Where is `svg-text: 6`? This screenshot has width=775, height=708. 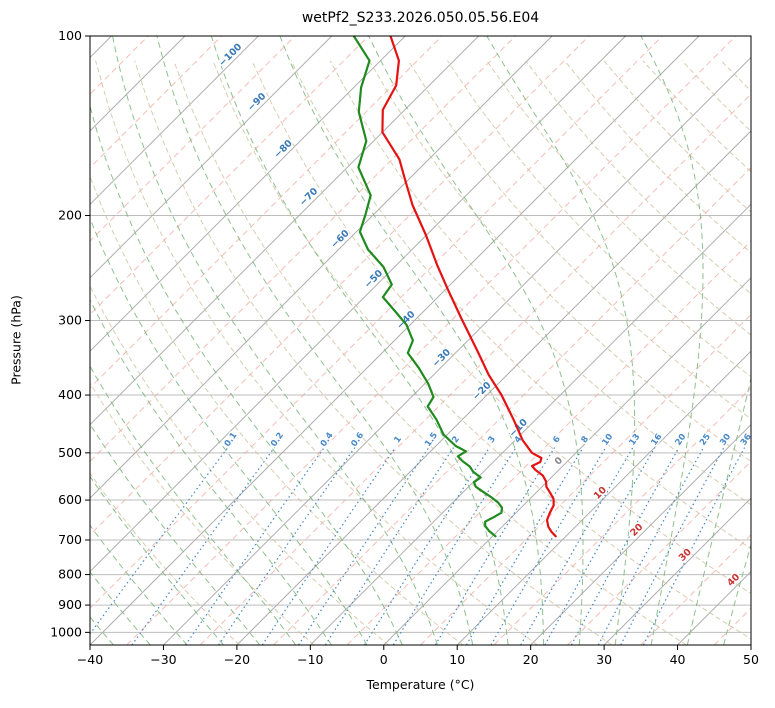
svg-text: 6 is located at coordinates (557, 439).